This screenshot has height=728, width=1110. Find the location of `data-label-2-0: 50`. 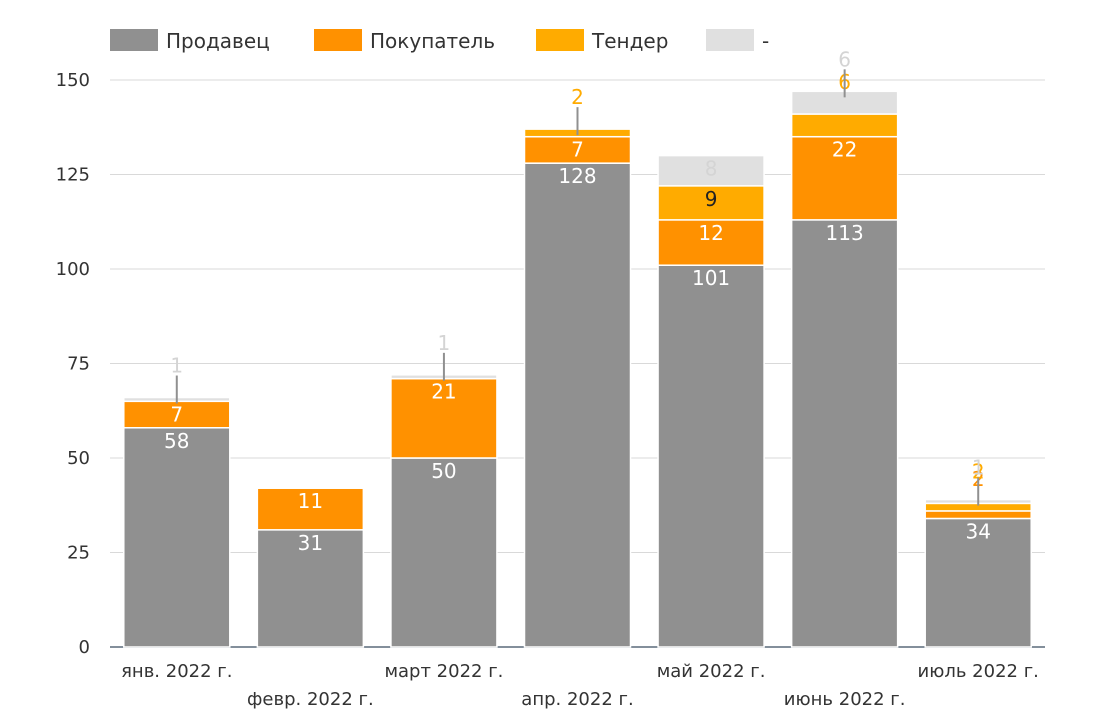

data-label-2-0: 50 is located at coordinates (443, 471).